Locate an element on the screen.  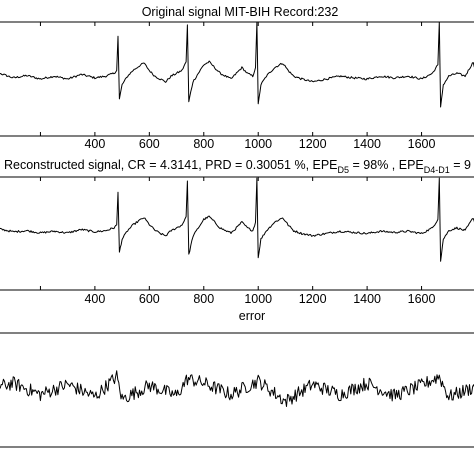
x-tick-label-0-2: 400 is located at coordinates (94, 144).